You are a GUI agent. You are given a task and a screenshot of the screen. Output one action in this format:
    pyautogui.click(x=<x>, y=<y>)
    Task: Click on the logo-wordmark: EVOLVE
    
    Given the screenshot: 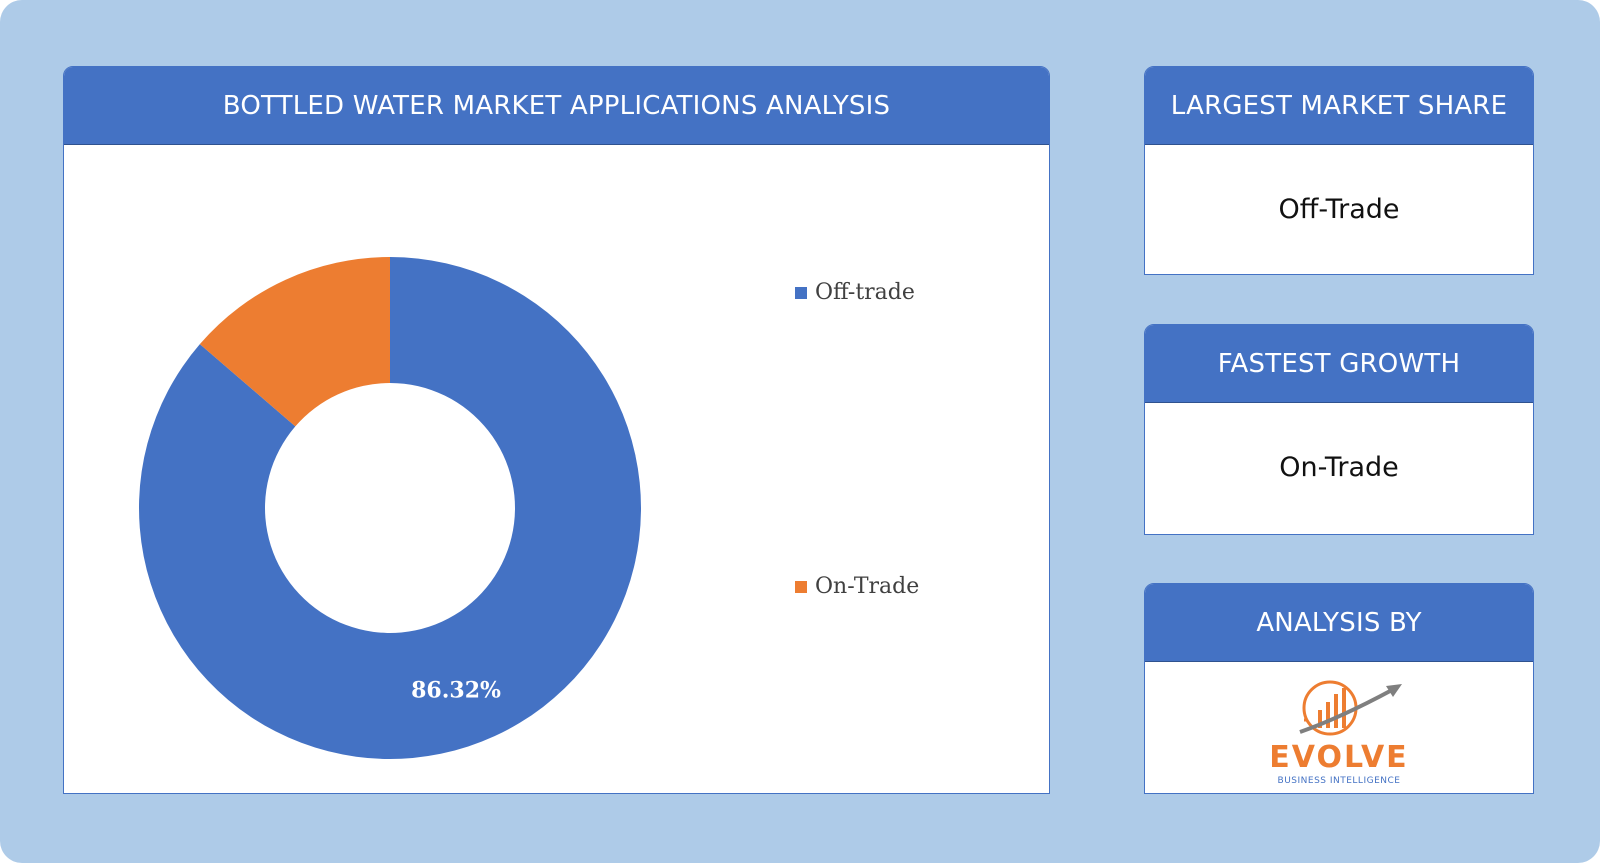 What is the action you would take?
    pyautogui.click(x=1339, y=757)
    